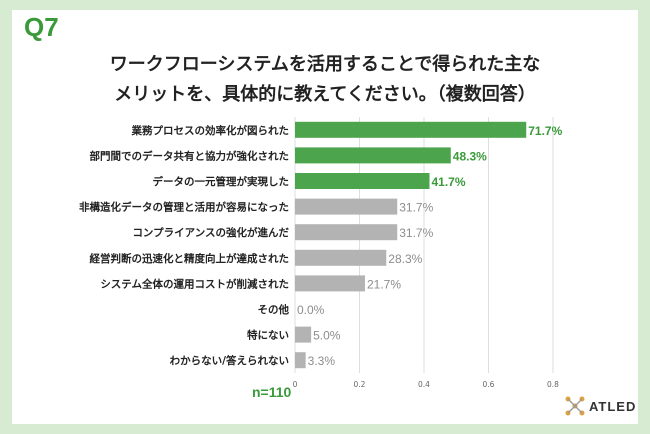 The height and width of the screenshot is (434, 650). What do you see at coordinates (295, 384) in the screenshot?
I see `x-tick-label-0: 0` at bounding box center [295, 384].